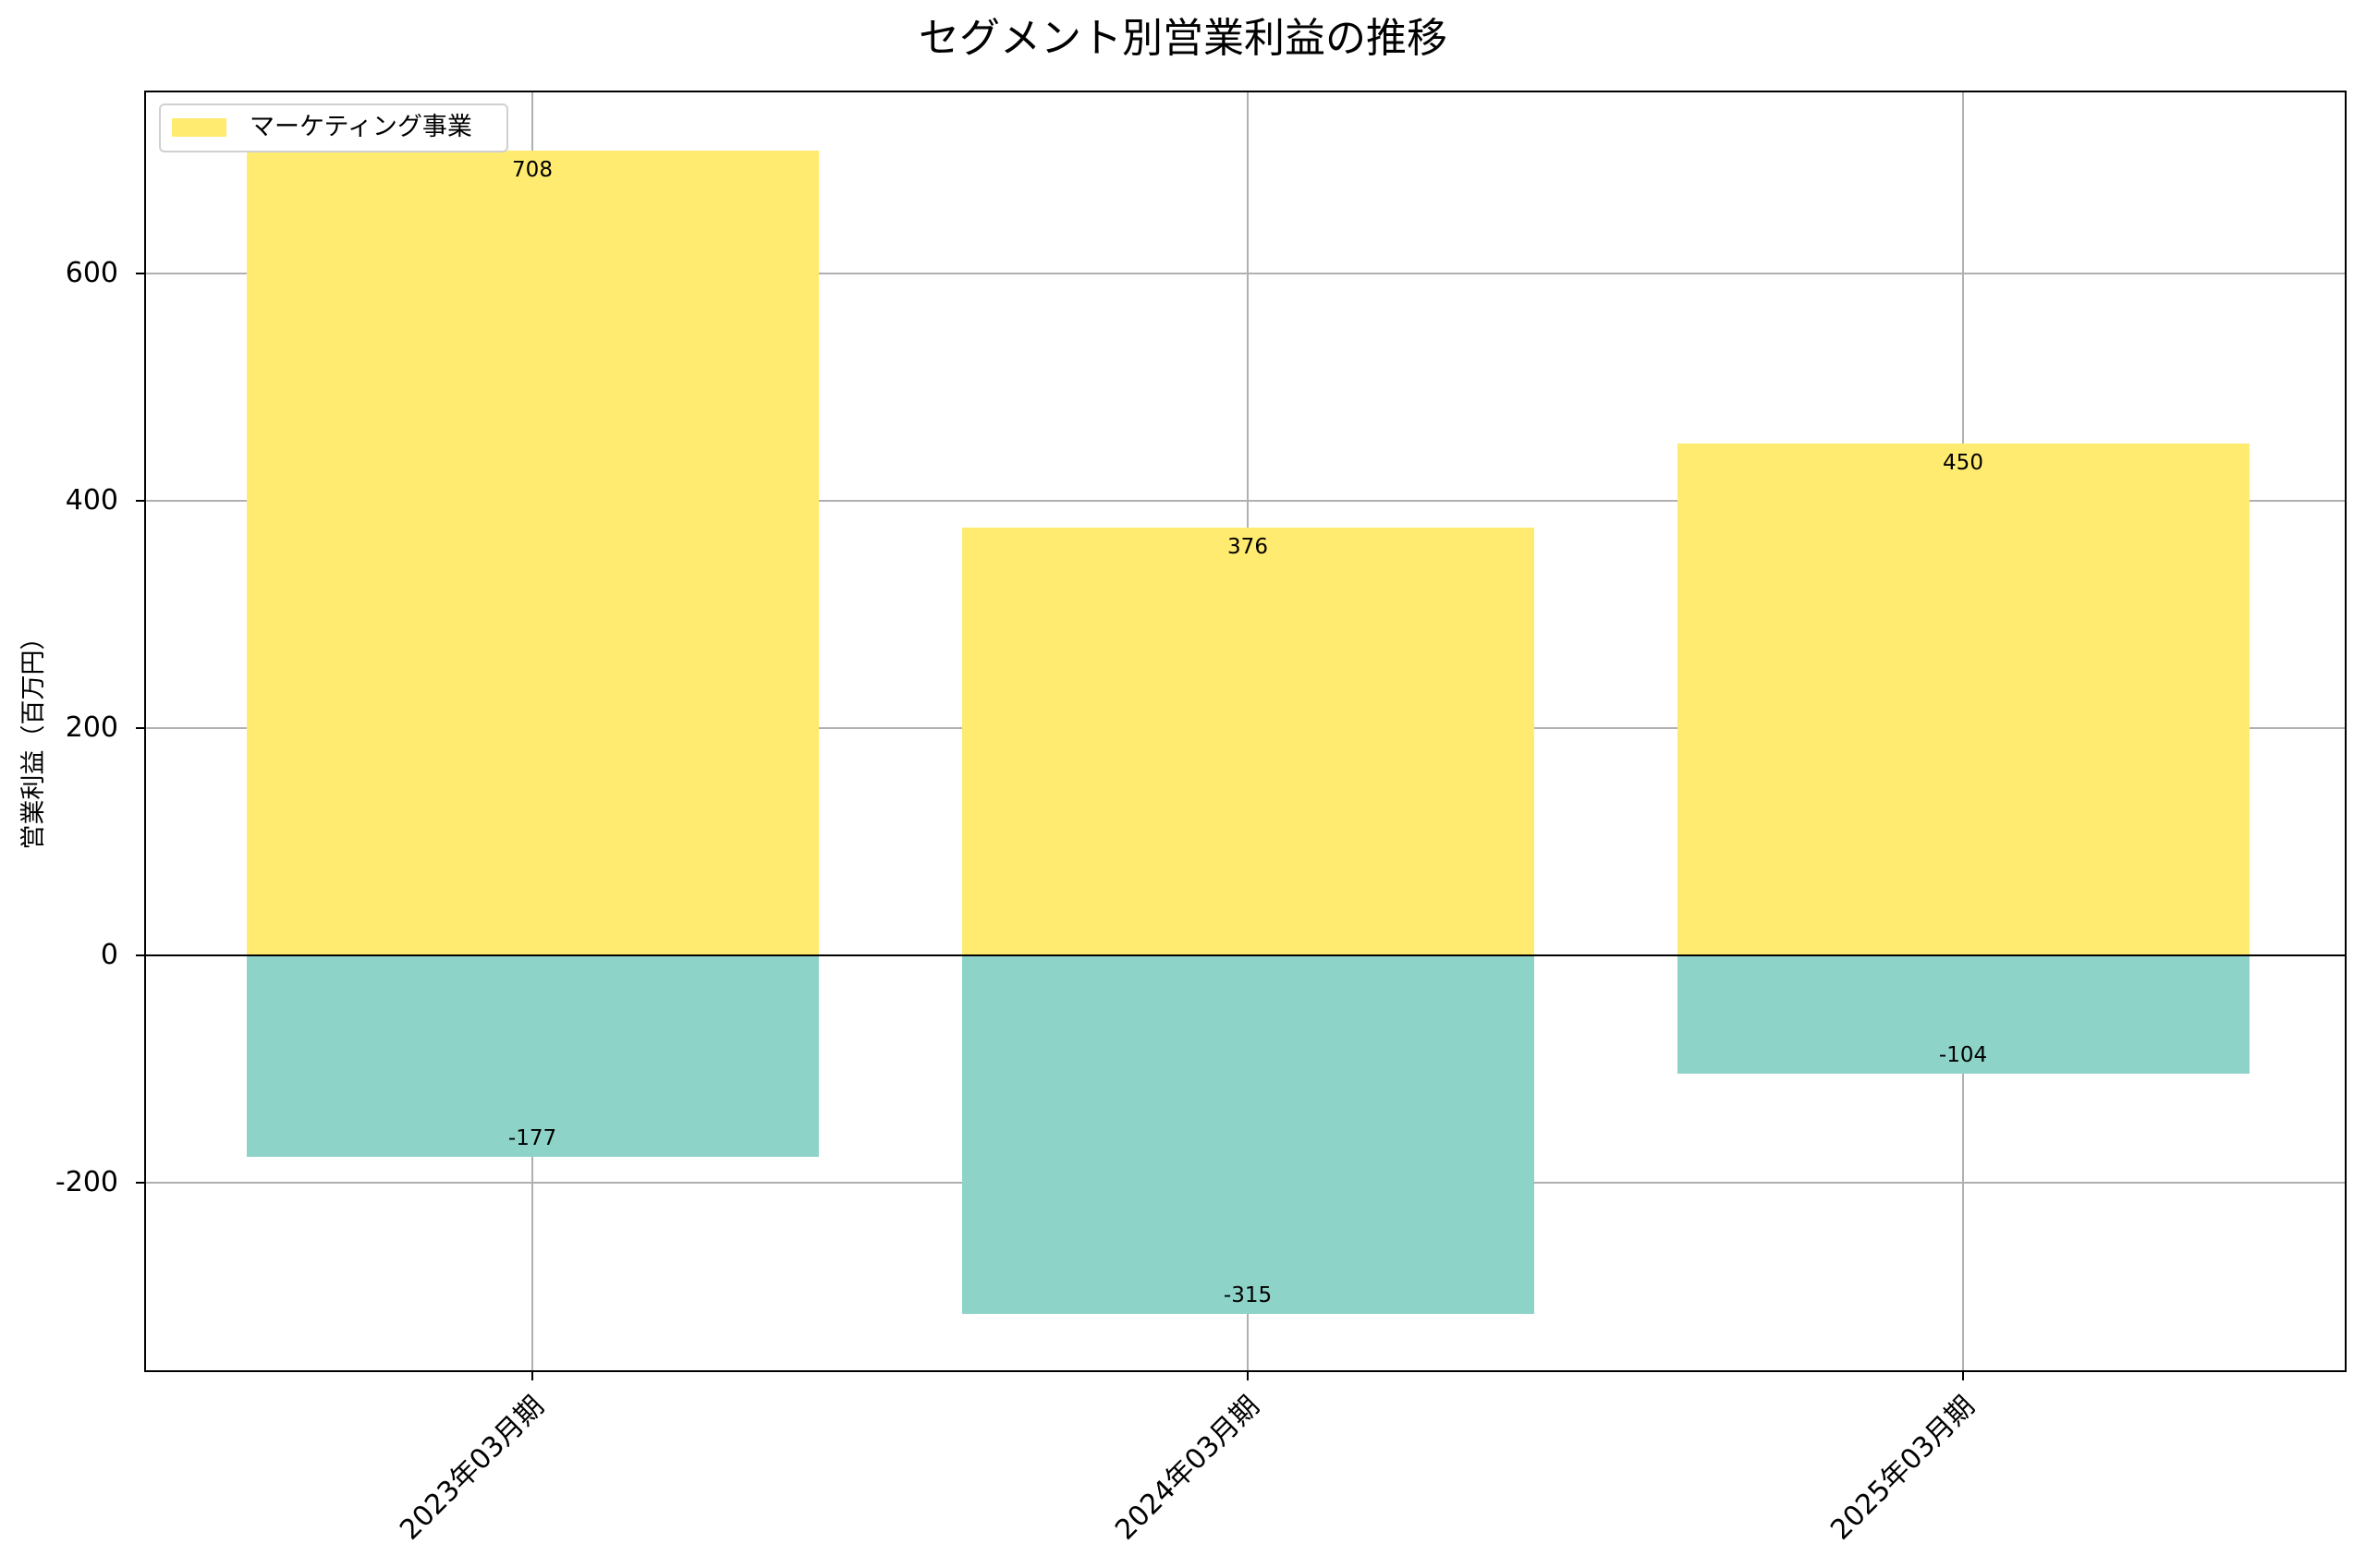  What do you see at coordinates (87, 1182) in the screenshot?
I see `y-tick-label: -200` at bounding box center [87, 1182].